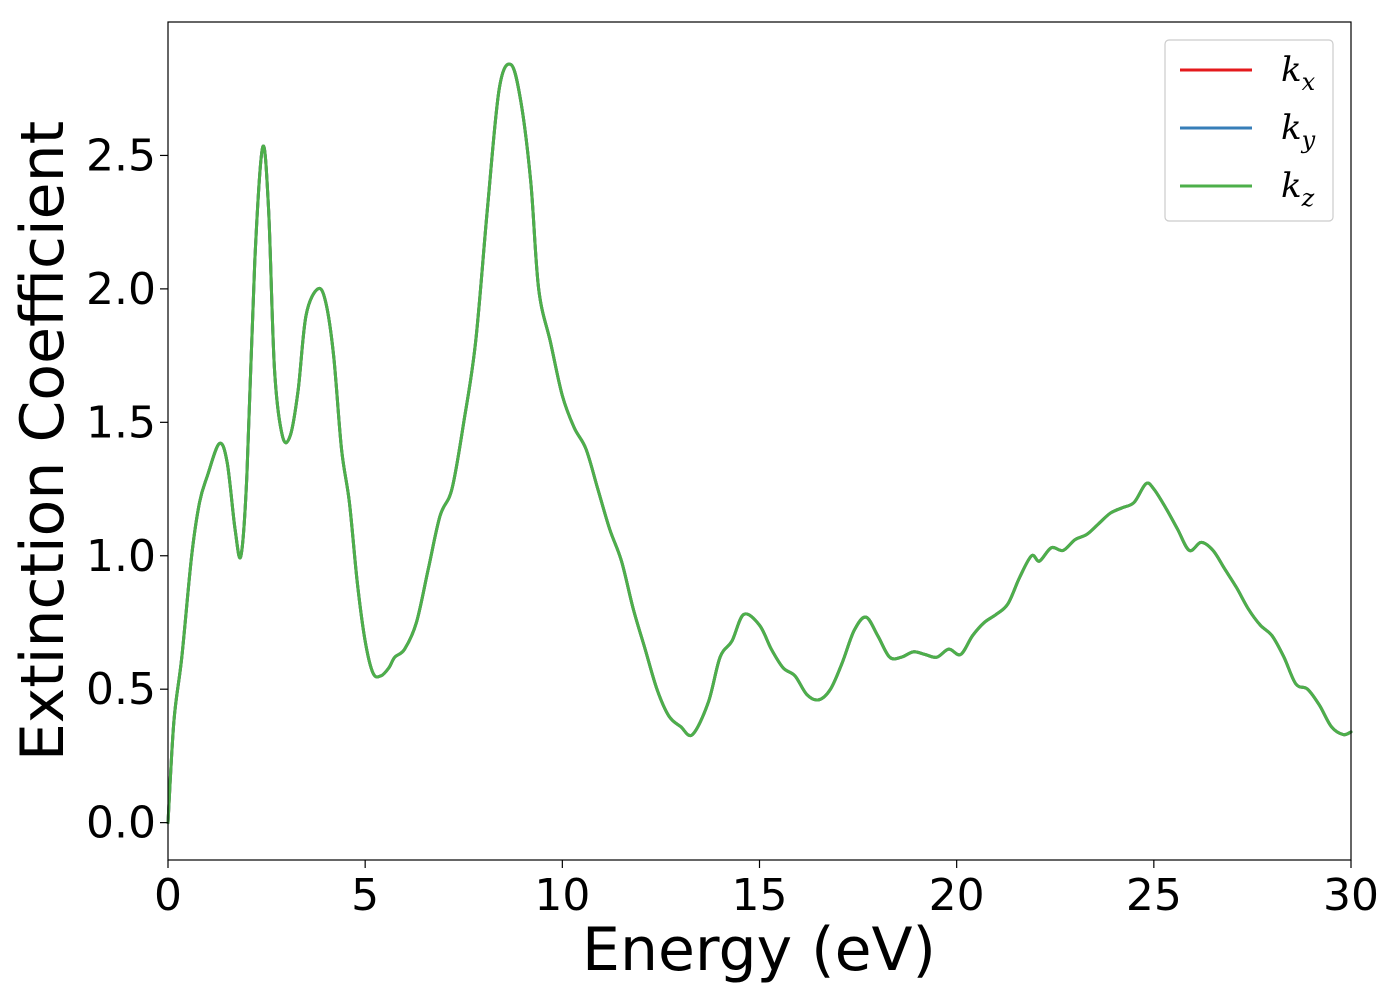 The width and height of the screenshot is (1400, 1000). Describe the element at coordinates (121, 155) in the screenshot. I see `y-tick-label: 2.5` at that location.